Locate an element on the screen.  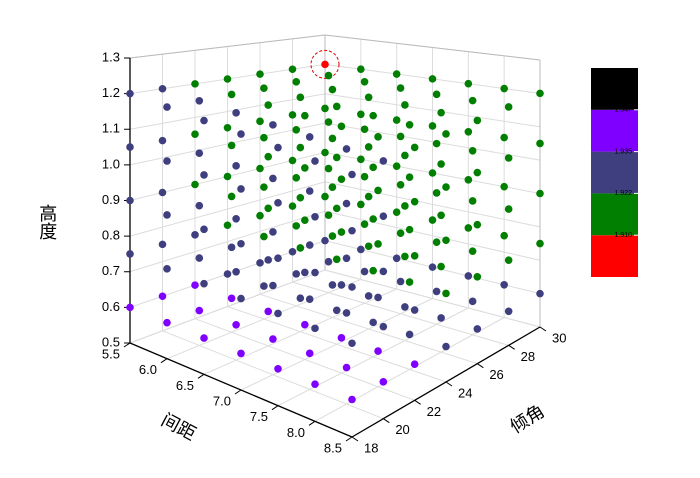
x-tick-label: 5.5 is located at coordinates (111, 353).